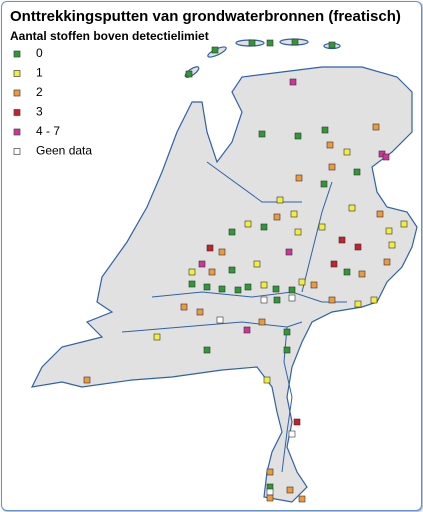 The width and height of the screenshot is (423, 512). I want to click on legend-label: 2, so click(39, 92).